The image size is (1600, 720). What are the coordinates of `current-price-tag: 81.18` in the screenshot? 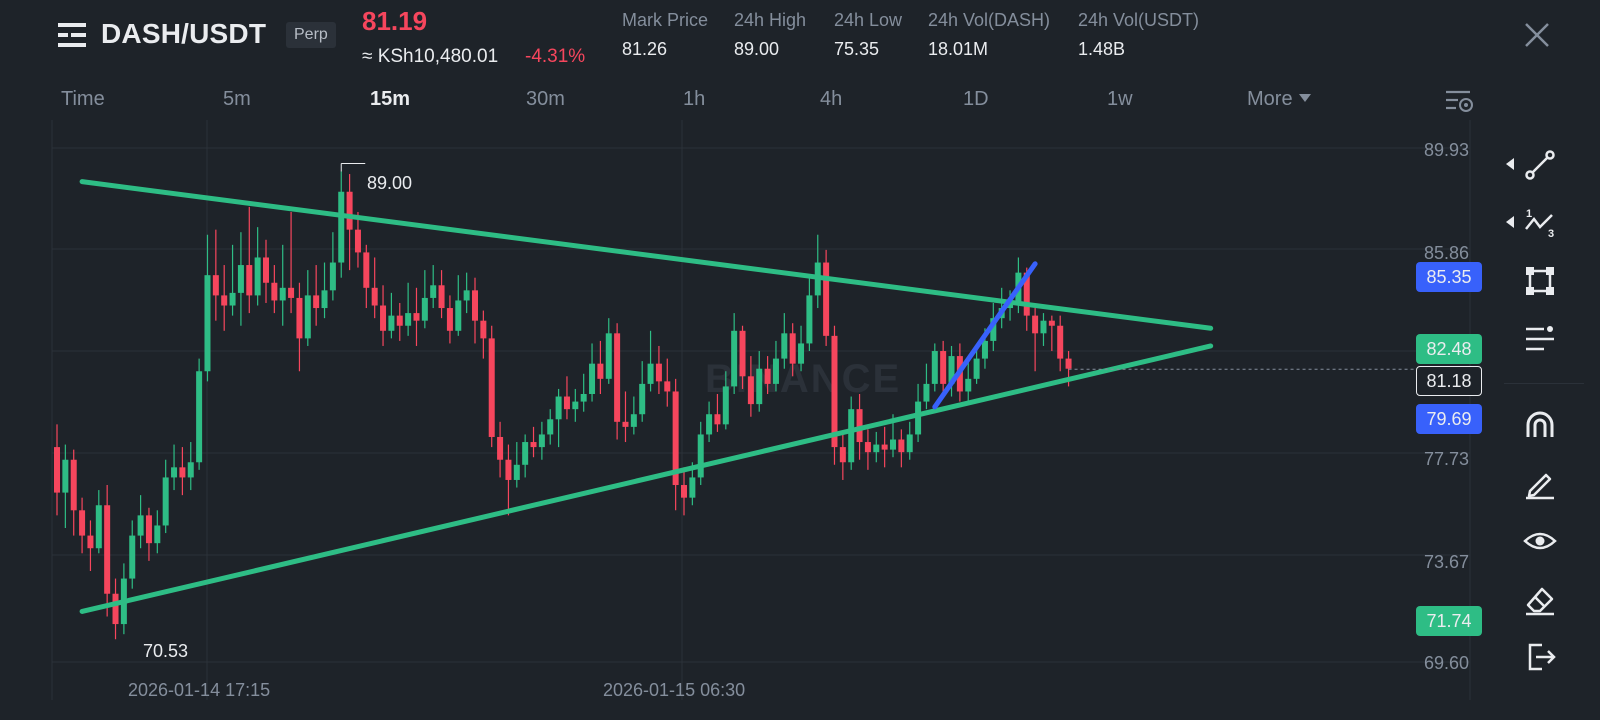 It's located at (1449, 381).